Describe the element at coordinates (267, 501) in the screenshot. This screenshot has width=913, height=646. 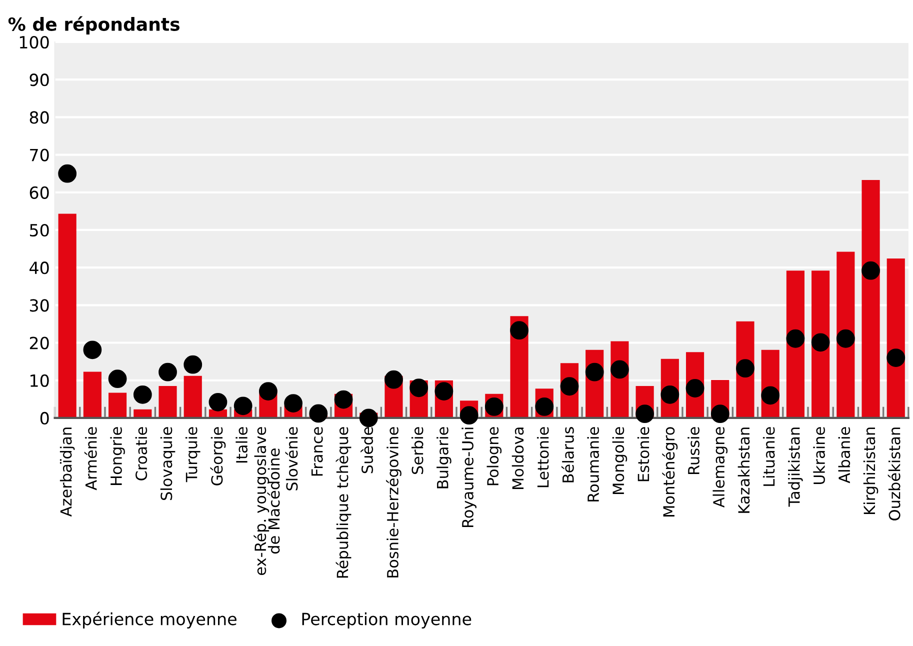
I see `x-tick-label: ex-Rép. yougoslave de Macédoine` at that location.